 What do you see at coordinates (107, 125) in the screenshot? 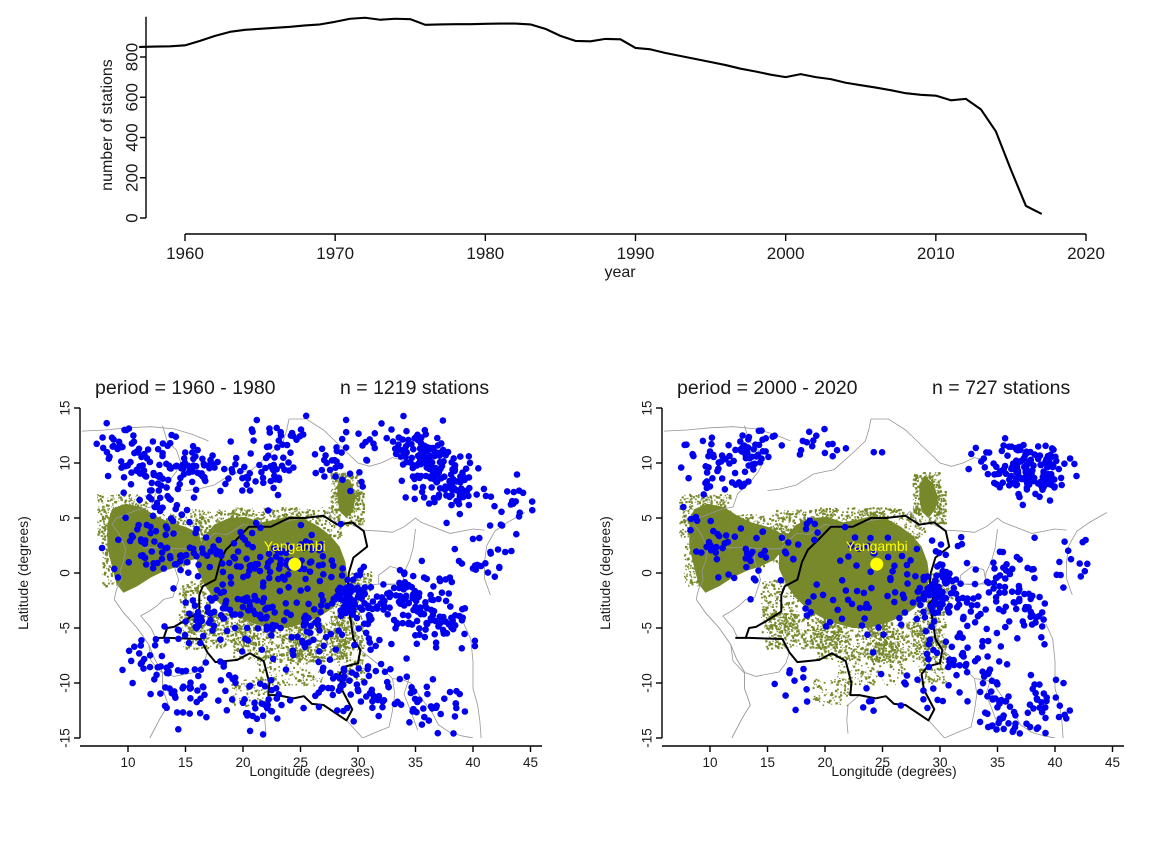
I see `y-axis-title: number of stations` at bounding box center [107, 125].